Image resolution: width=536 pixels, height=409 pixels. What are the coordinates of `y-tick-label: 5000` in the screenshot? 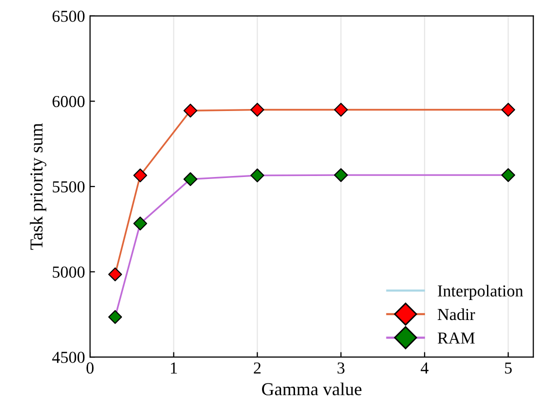 It's located at (68, 272).